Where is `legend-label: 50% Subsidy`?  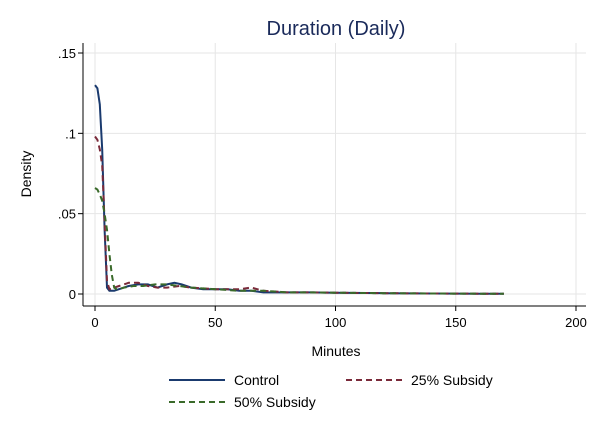
legend-label: 50% Subsidy is located at coordinates (275, 402).